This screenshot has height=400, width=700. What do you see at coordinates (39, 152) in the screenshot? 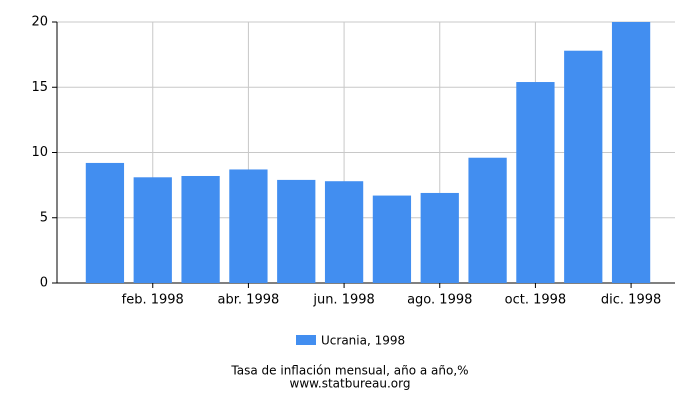
I see `y-tick-label: 10` at bounding box center [39, 152].